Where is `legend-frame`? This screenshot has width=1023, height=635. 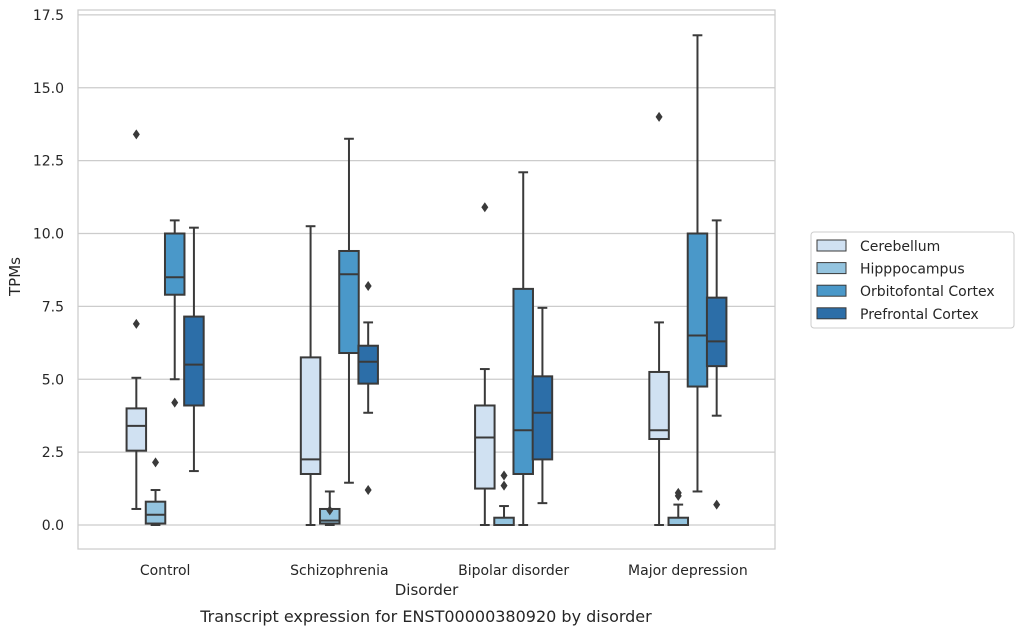
legend-frame is located at coordinates (912, 280).